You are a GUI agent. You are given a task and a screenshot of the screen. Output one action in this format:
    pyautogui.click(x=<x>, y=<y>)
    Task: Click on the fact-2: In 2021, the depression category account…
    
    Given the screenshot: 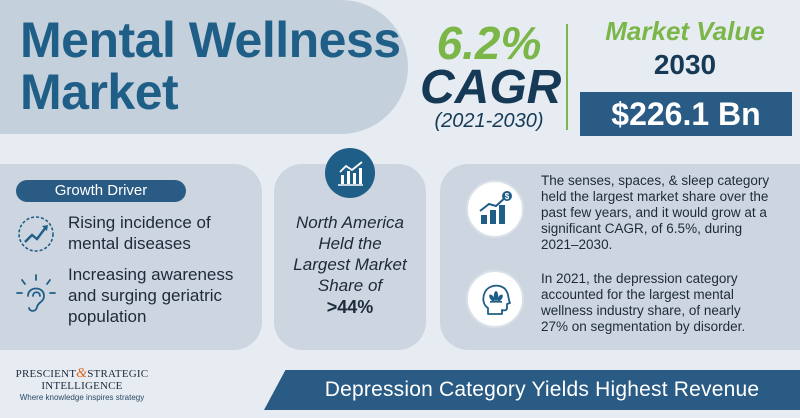 What is the action you would take?
    pyautogui.click(x=643, y=302)
    